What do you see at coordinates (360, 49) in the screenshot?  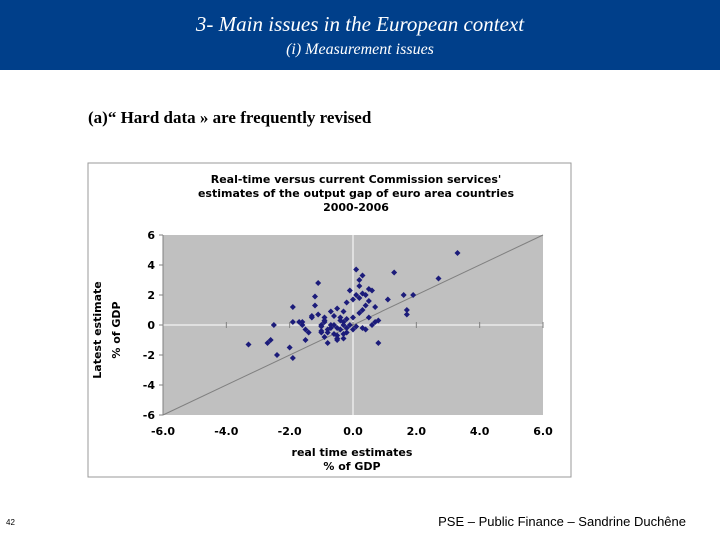 I see `slide-subtitle: (i) Measurement issues` at bounding box center [360, 49].